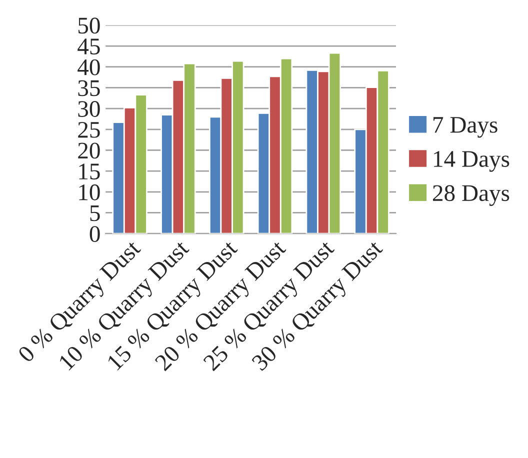 Image resolution: width=528 pixels, height=458 pixels. Describe the element at coordinates (466, 127) in the screenshot. I see `legend-label: 7 Days` at that location.